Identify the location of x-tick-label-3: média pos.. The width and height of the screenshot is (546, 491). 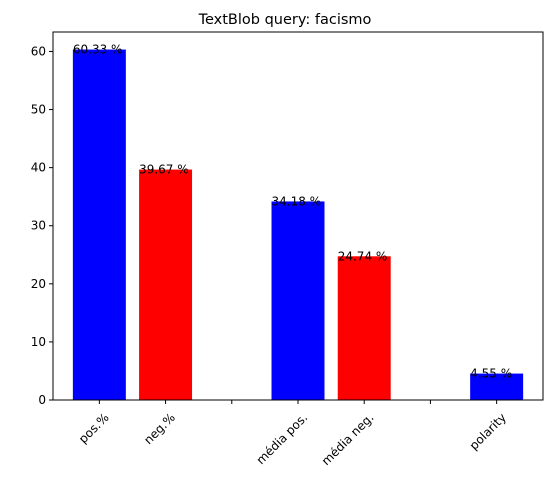
(282, 438).